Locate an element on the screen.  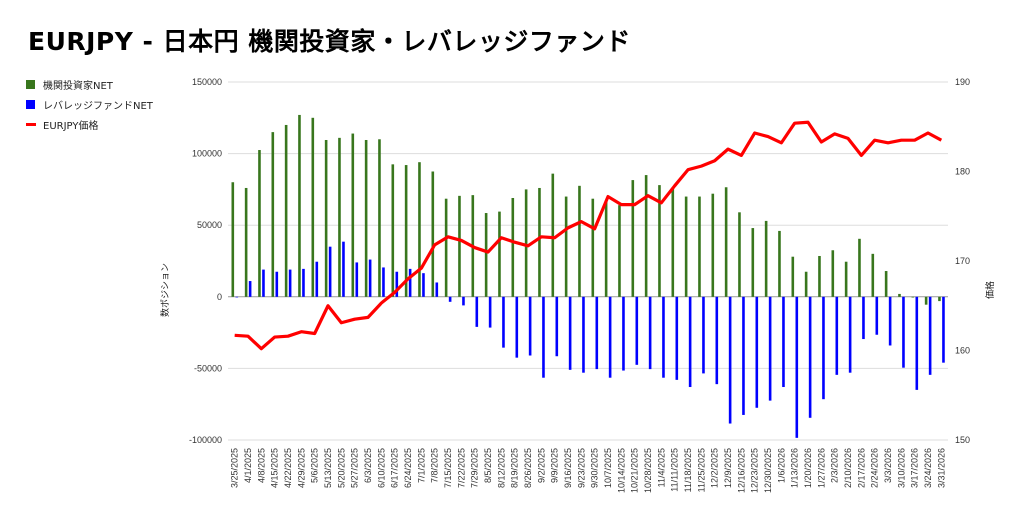
legend-label: レバレッジファンドNET is located at coordinates (98, 106).